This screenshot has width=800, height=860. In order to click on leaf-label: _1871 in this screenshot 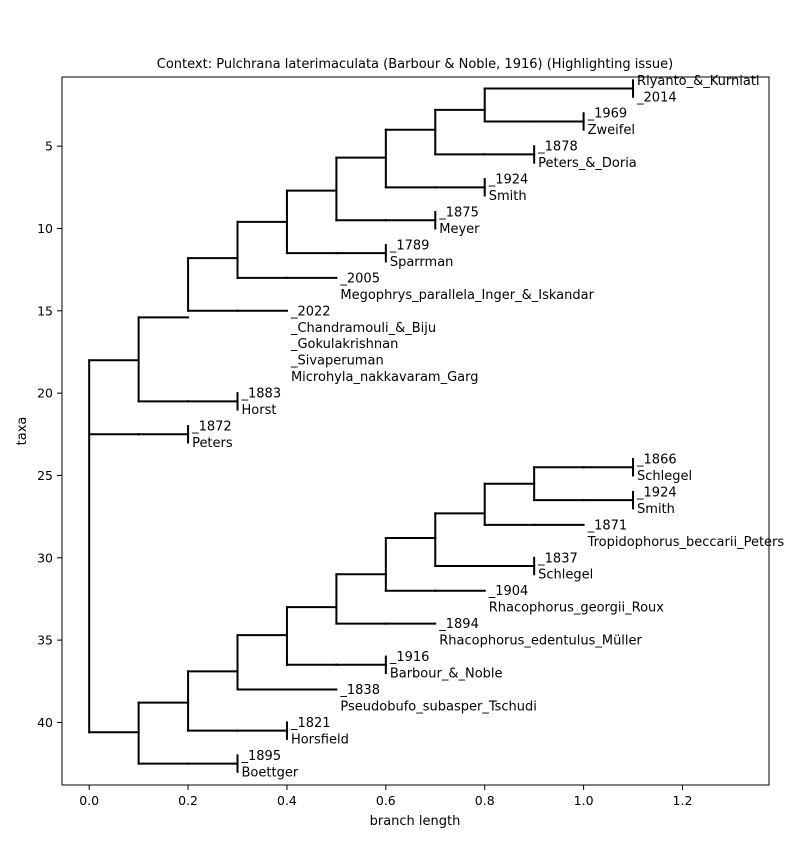, I will do `click(607, 525)`.